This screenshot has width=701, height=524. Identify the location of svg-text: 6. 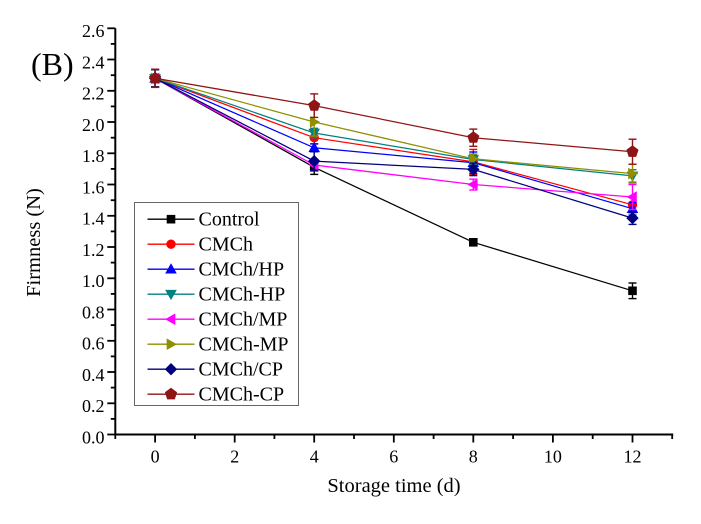
(393, 457).